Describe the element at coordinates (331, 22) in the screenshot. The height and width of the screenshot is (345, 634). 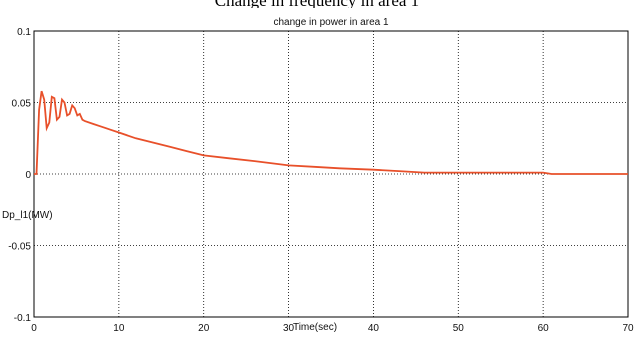
I see `chart-title: change in power in area 1` at that location.